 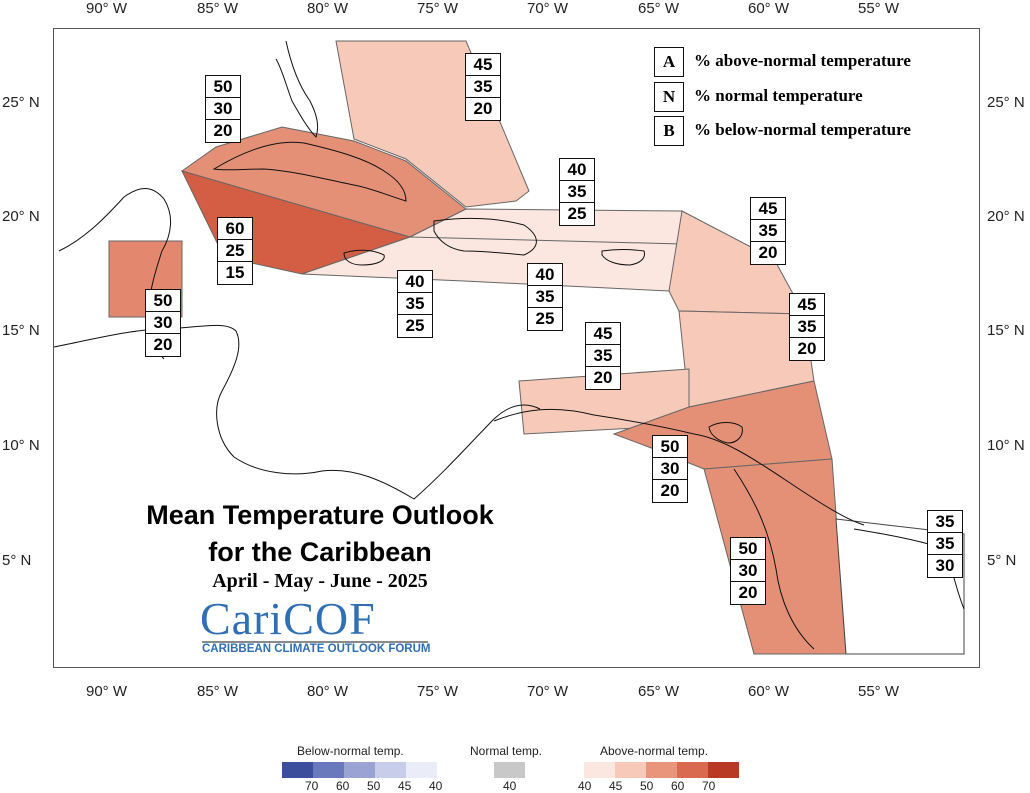 What do you see at coordinates (647, 786) in the screenshot?
I see `colorbar-above-tick: 50` at bounding box center [647, 786].